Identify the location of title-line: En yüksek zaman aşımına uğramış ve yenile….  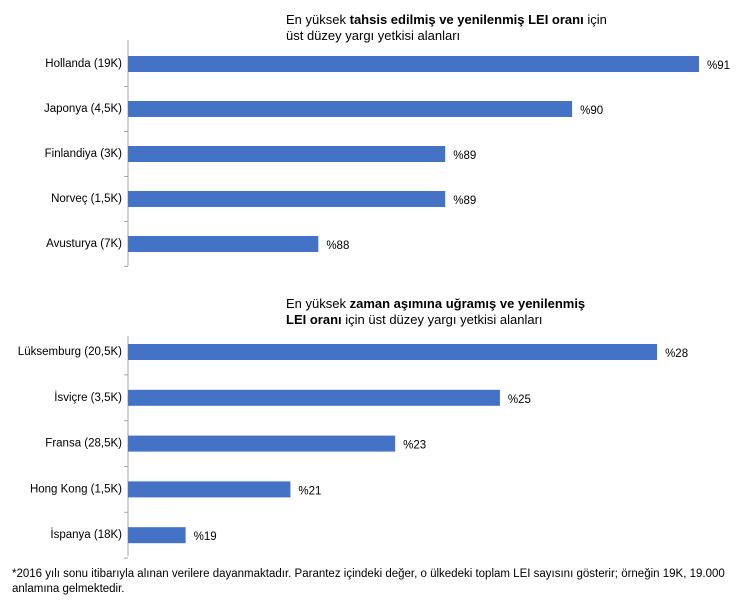
(435, 304).